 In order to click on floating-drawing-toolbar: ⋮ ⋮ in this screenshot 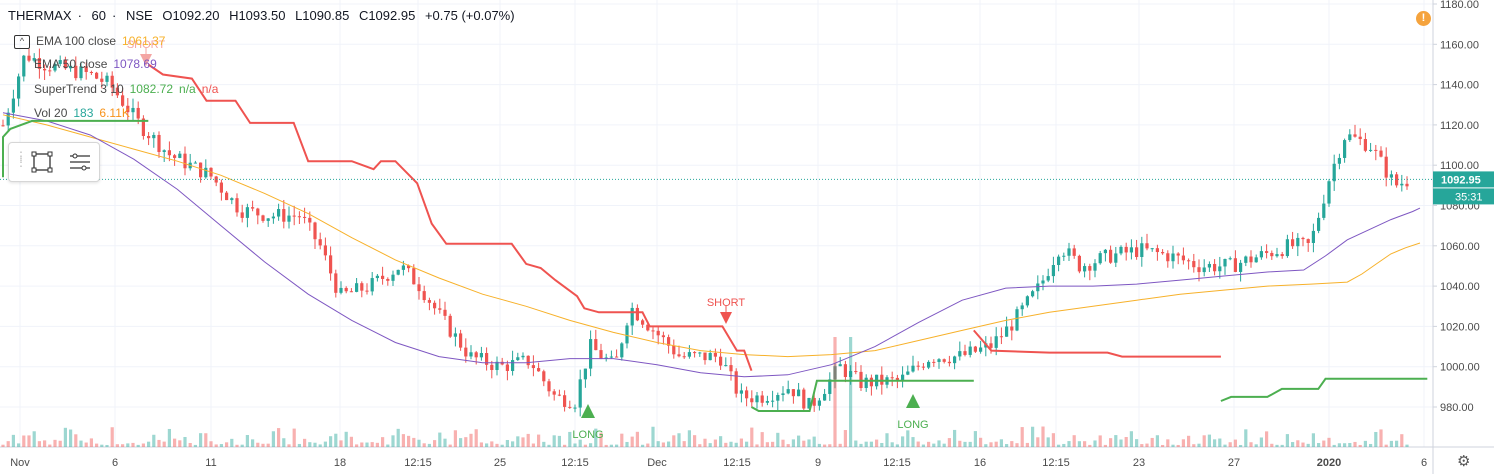, I will do `click(54, 162)`.